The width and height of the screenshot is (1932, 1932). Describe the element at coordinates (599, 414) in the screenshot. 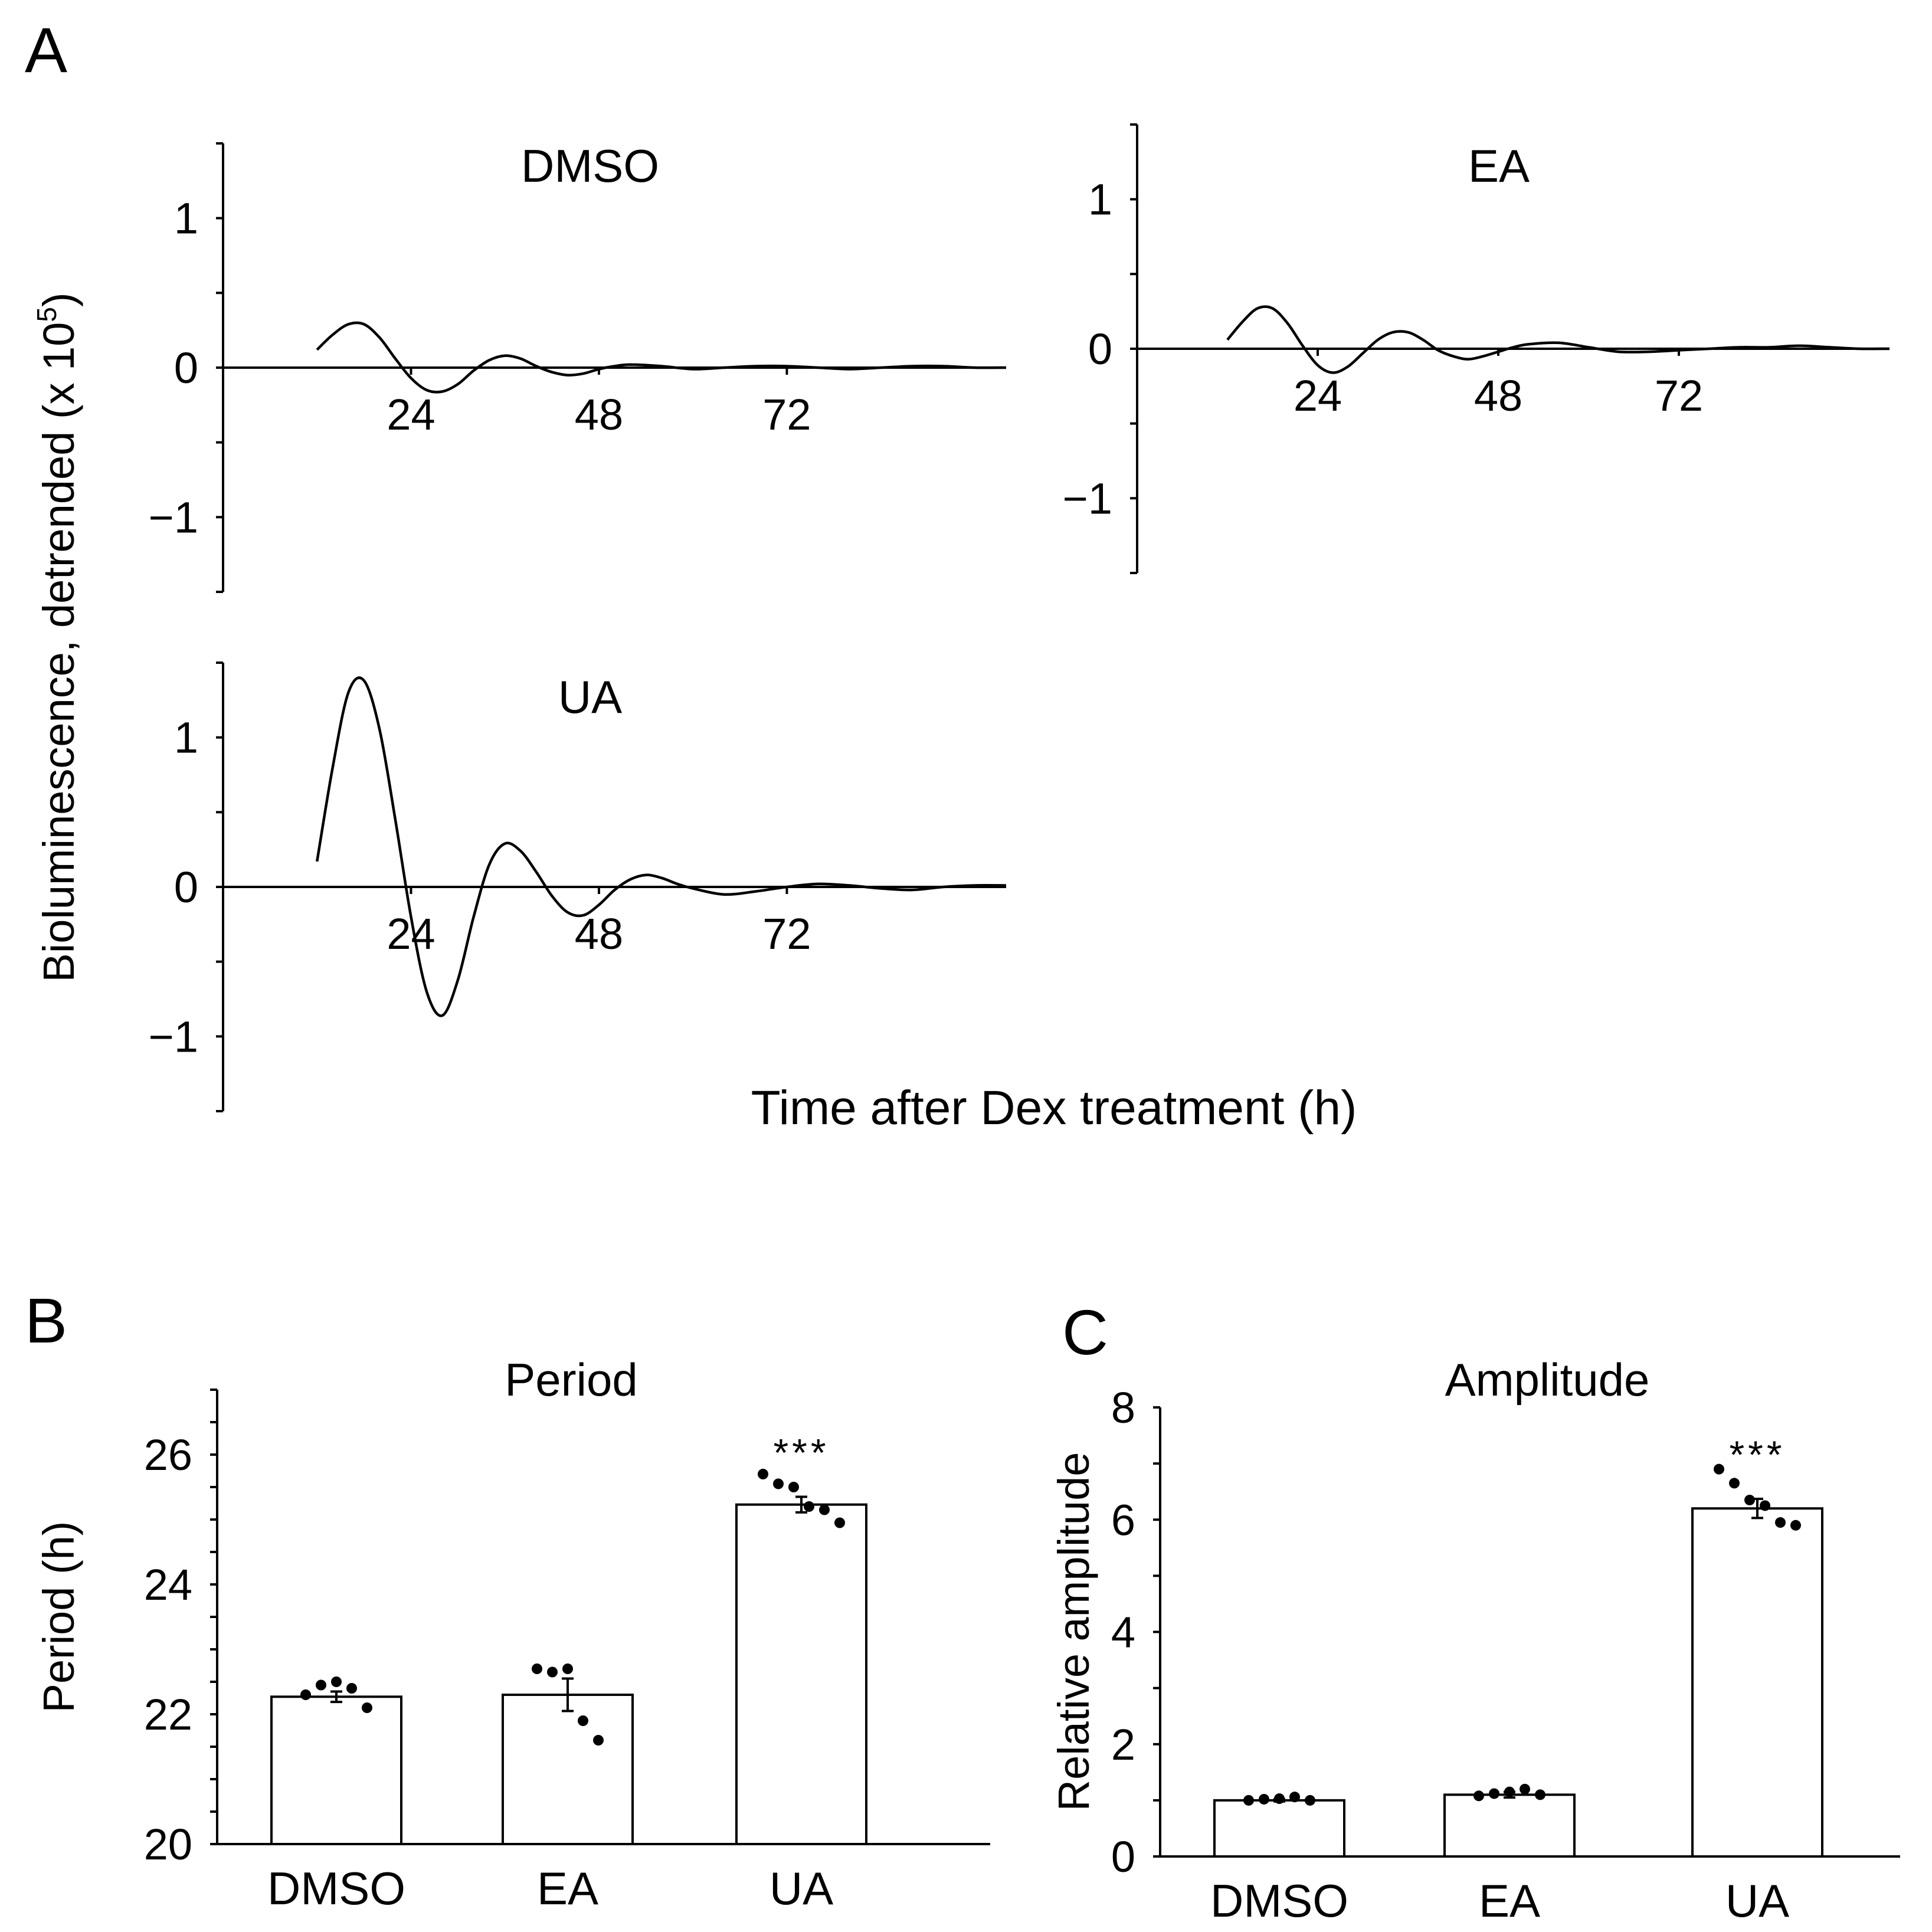

I see `x-tick-label-dmso: 48` at that location.